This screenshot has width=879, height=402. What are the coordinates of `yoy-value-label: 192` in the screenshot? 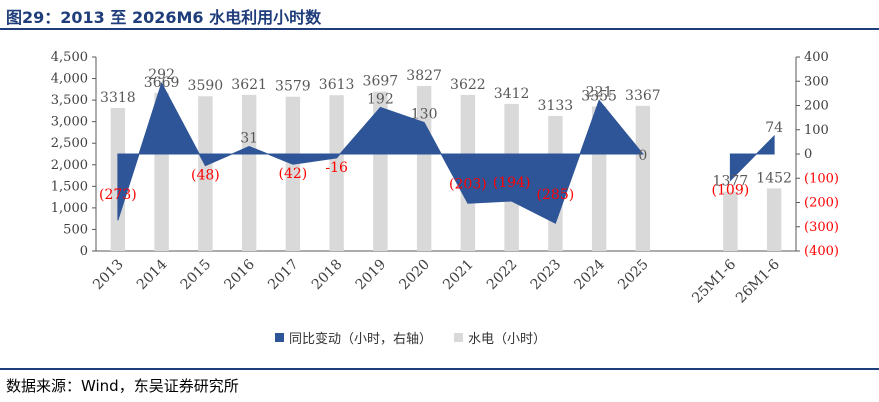 It's located at (380, 99).